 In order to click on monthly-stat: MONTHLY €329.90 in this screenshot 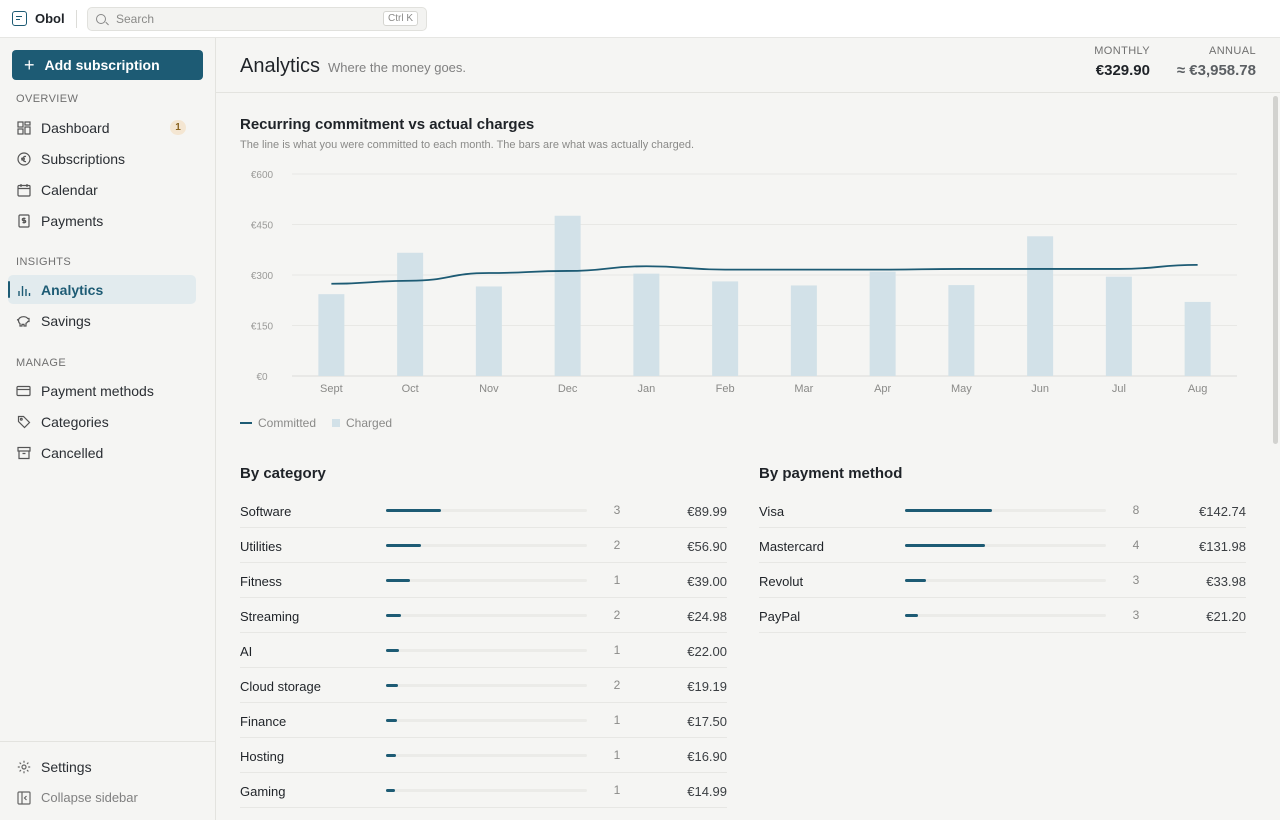, I will do `click(1122, 62)`.